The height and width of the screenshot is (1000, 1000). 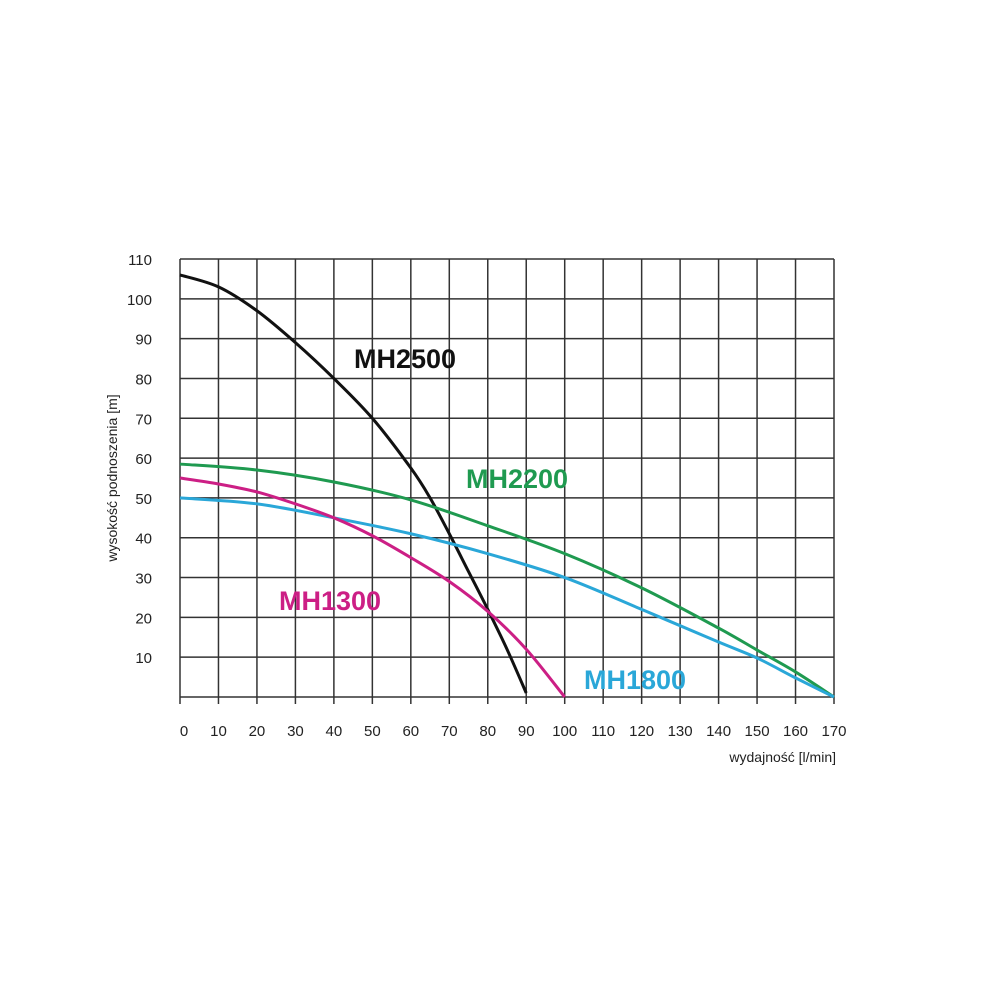 I want to click on x-tick-label: 80, so click(x=487, y=731).